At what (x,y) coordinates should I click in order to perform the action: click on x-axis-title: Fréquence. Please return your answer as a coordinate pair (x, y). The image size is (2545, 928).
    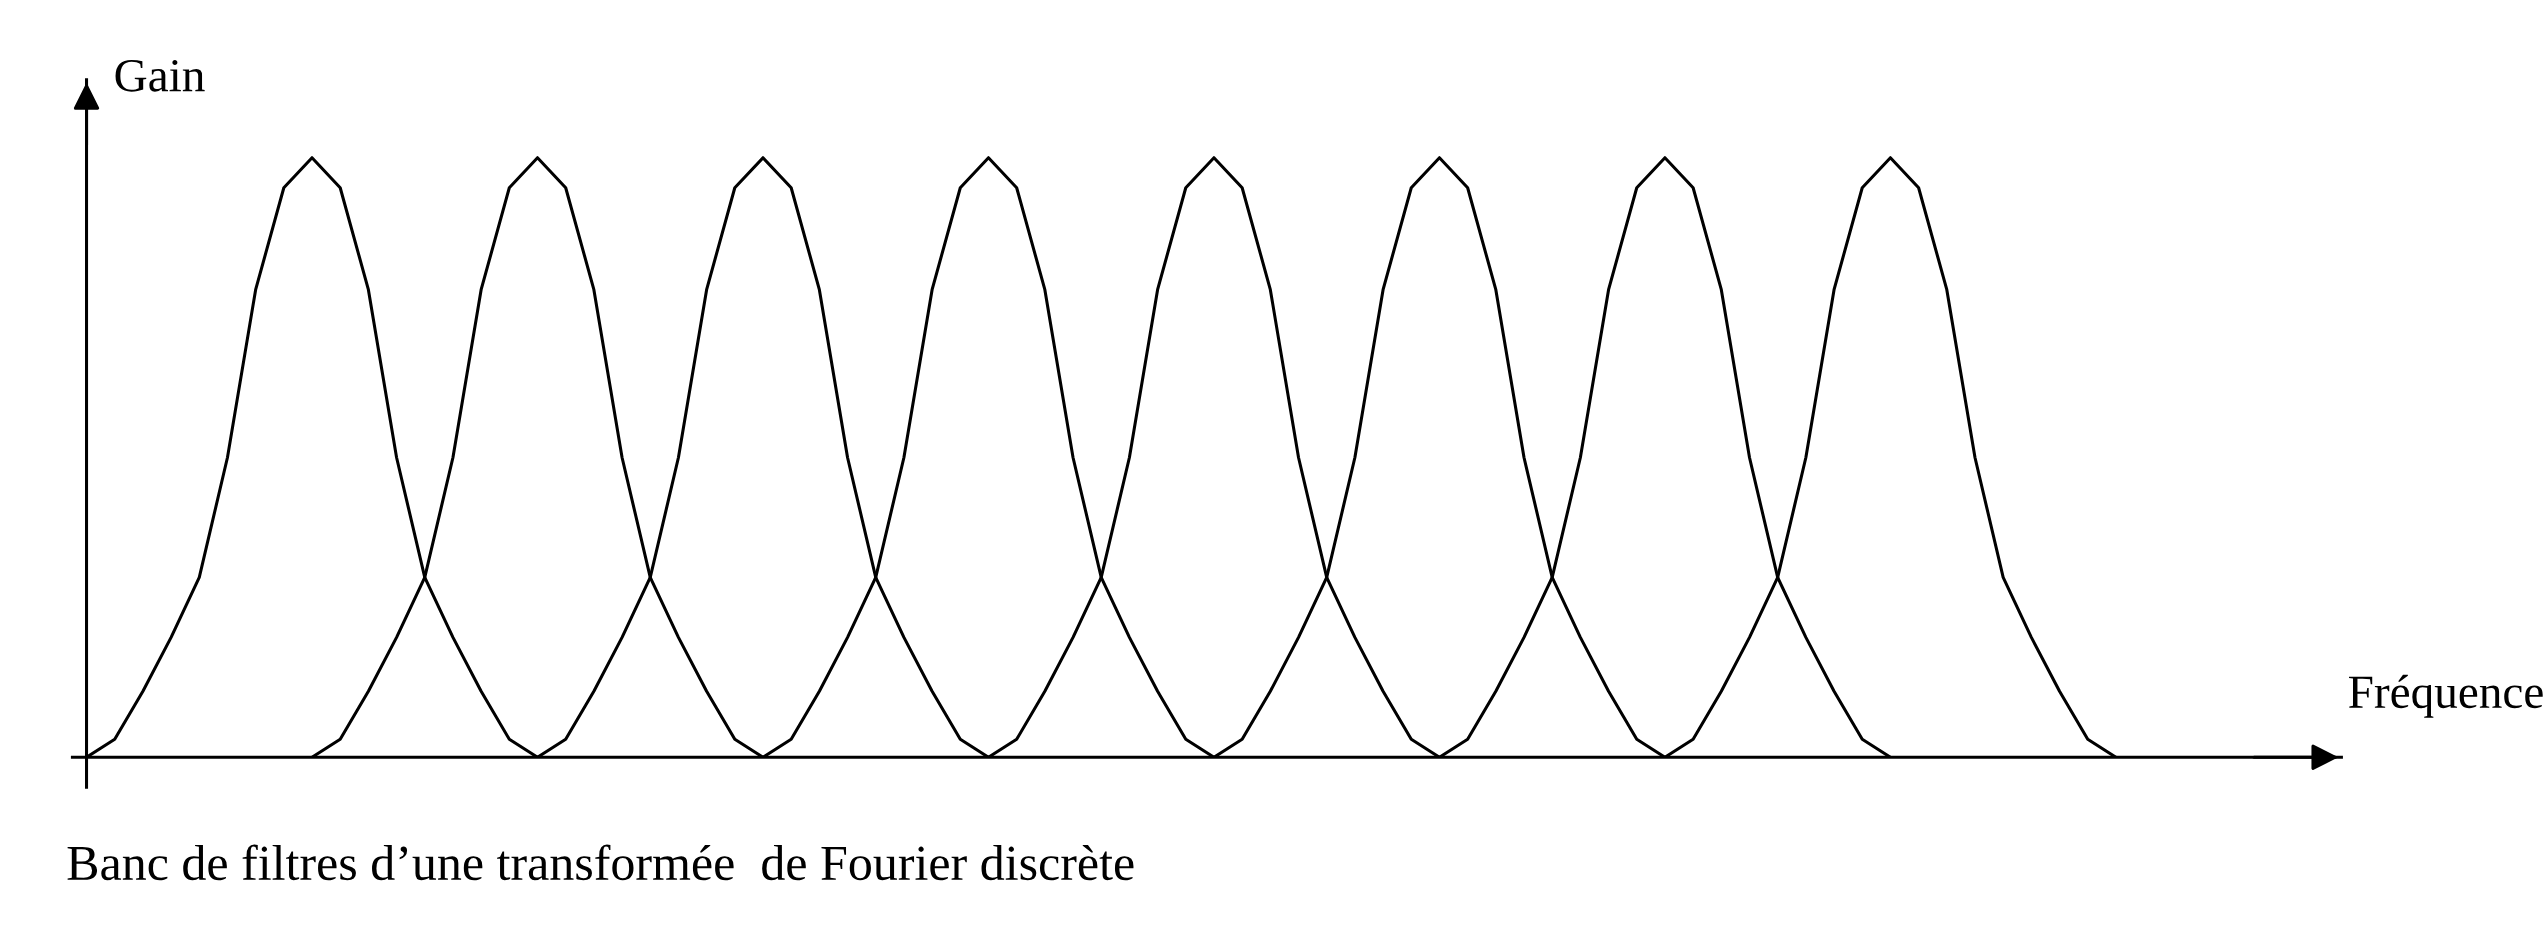
    Looking at the image, I should click on (2446, 696).